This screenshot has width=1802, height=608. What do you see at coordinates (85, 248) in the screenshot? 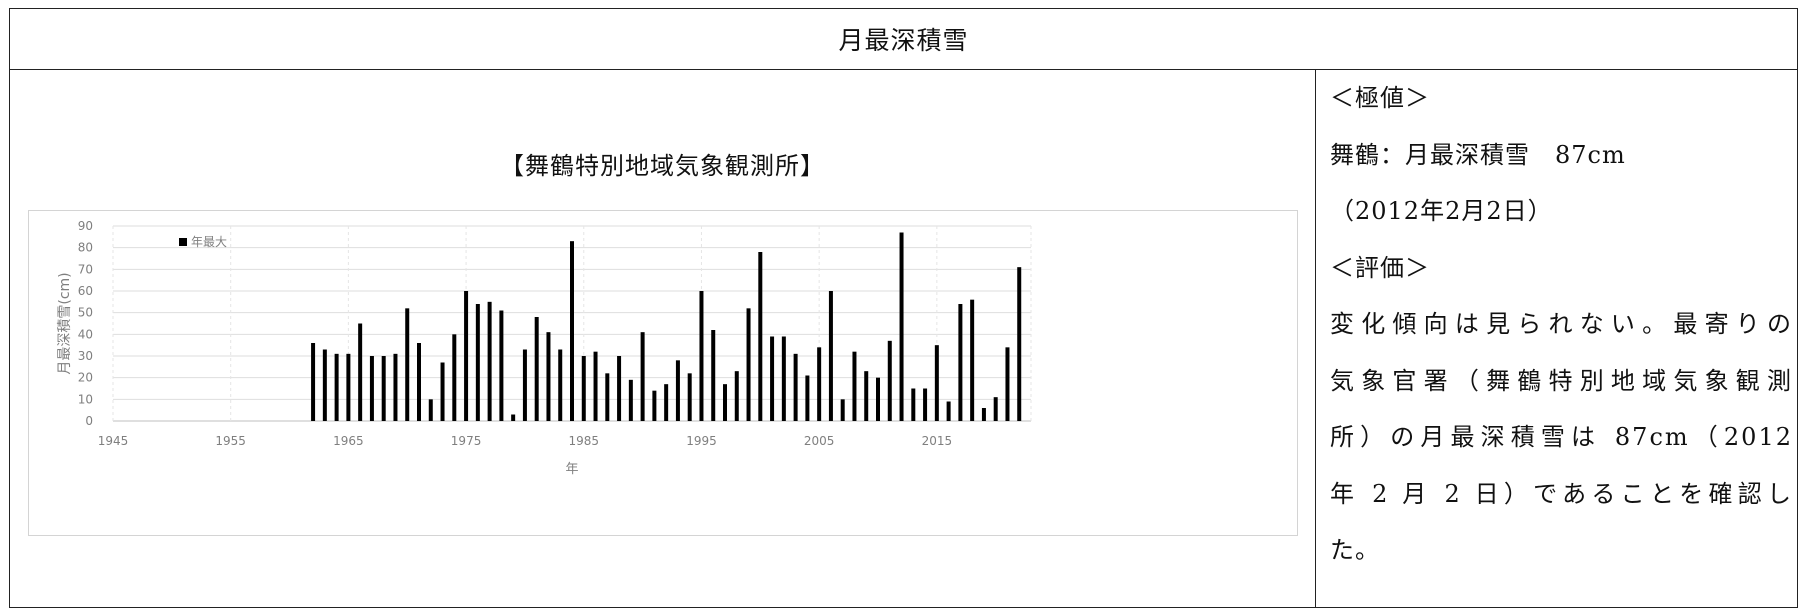
I see `y-tick-label: 80` at bounding box center [85, 248].